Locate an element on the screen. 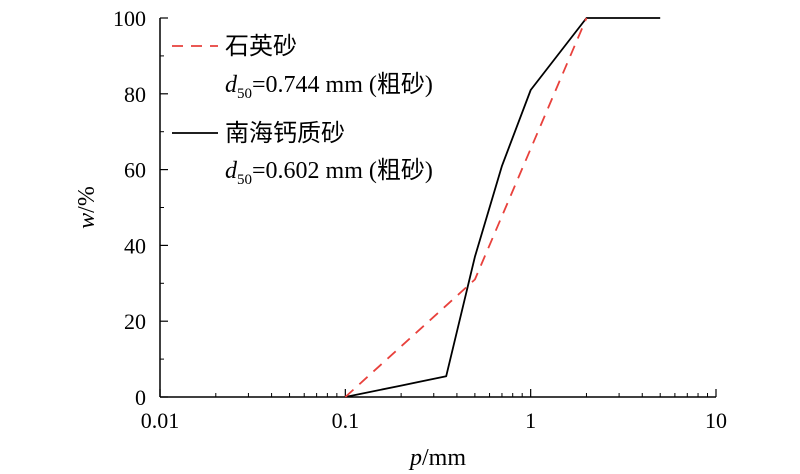  y-tick-label: 80 is located at coordinates (135, 94).